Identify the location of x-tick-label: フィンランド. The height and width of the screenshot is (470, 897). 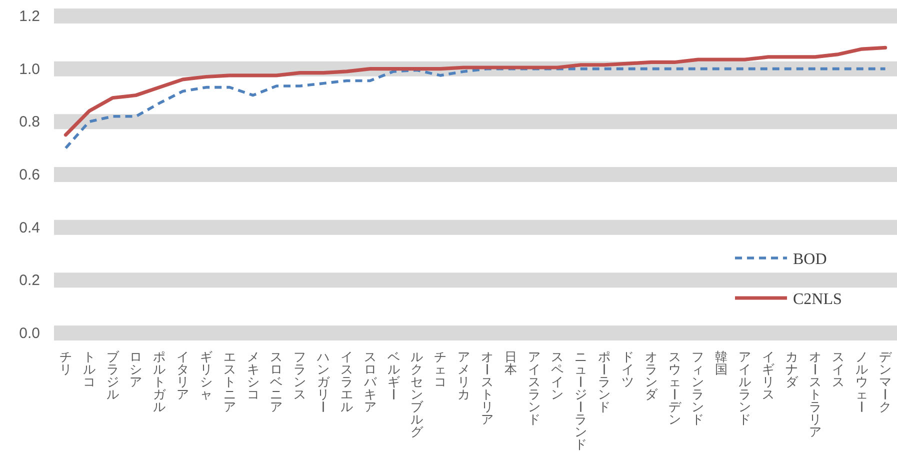
(698, 387).